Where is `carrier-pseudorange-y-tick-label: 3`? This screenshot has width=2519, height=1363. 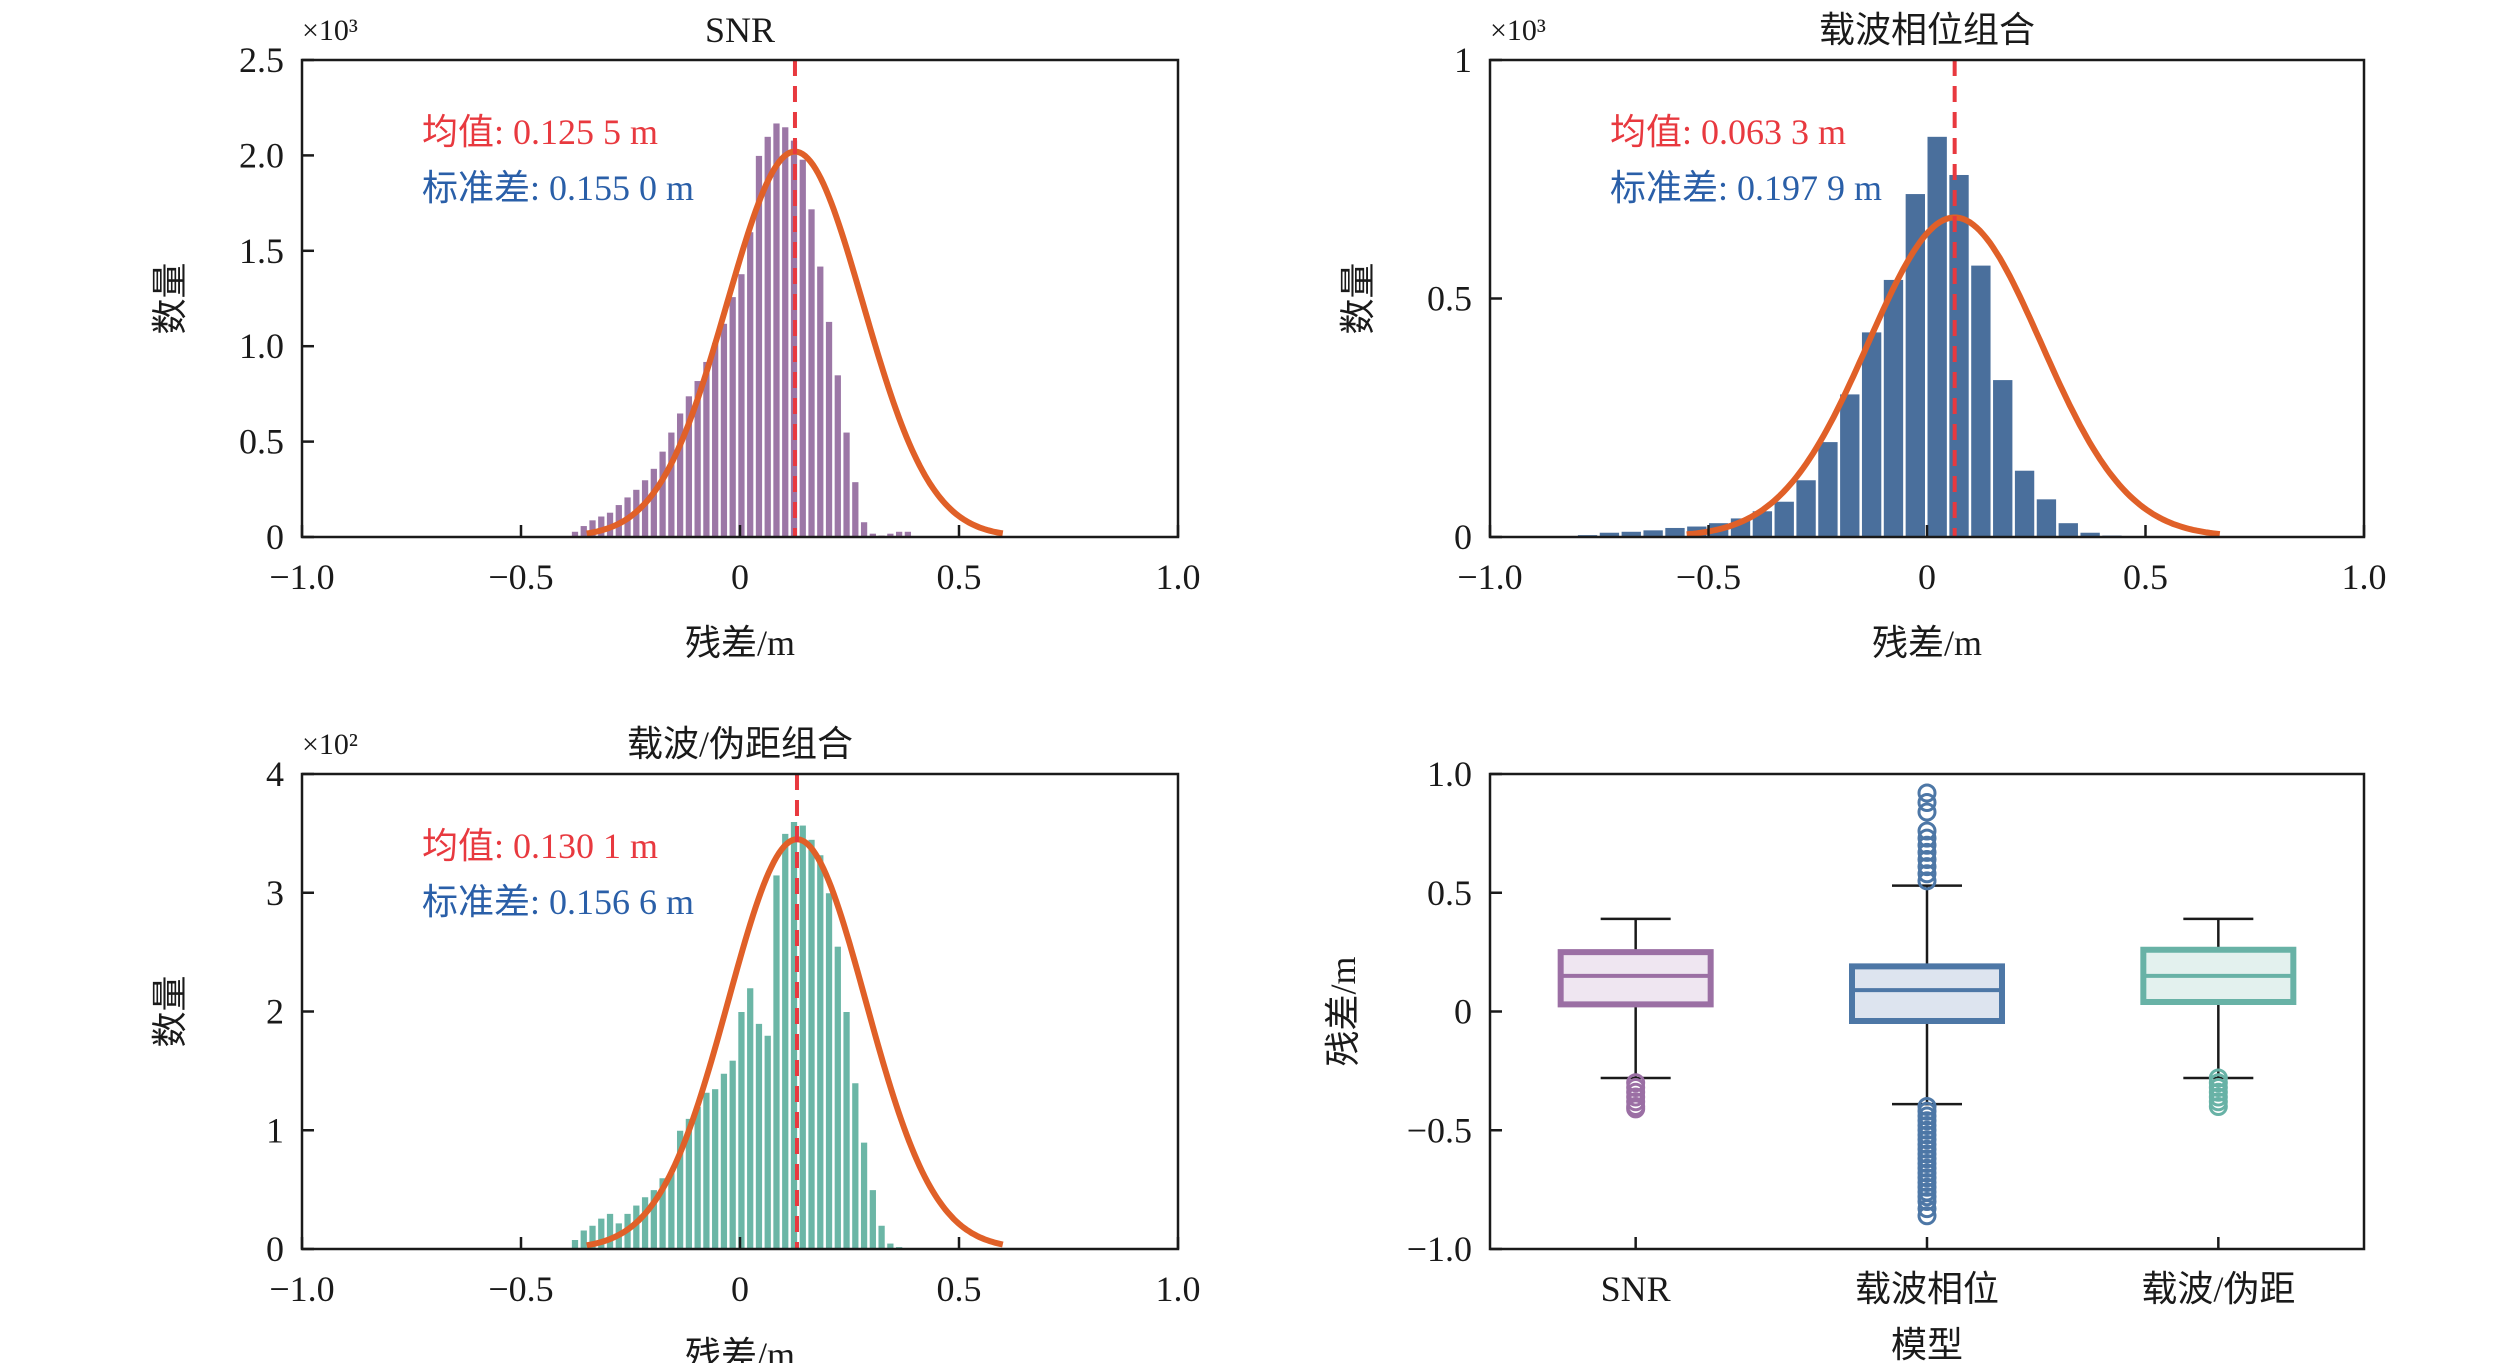 carrier-pseudorange-y-tick-label: 3 is located at coordinates (275, 893).